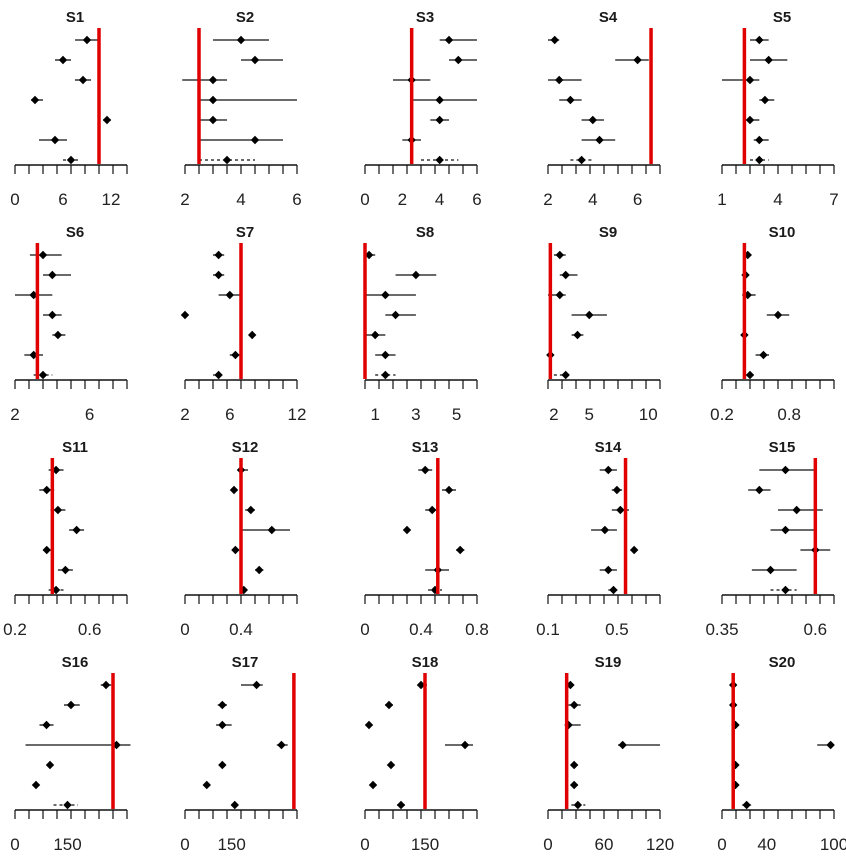 Image resolution: width=846 pixels, height=862 pixels. What do you see at coordinates (245, 662) in the screenshot?
I see `panel-title: S17` at bounding box center [245, 662].